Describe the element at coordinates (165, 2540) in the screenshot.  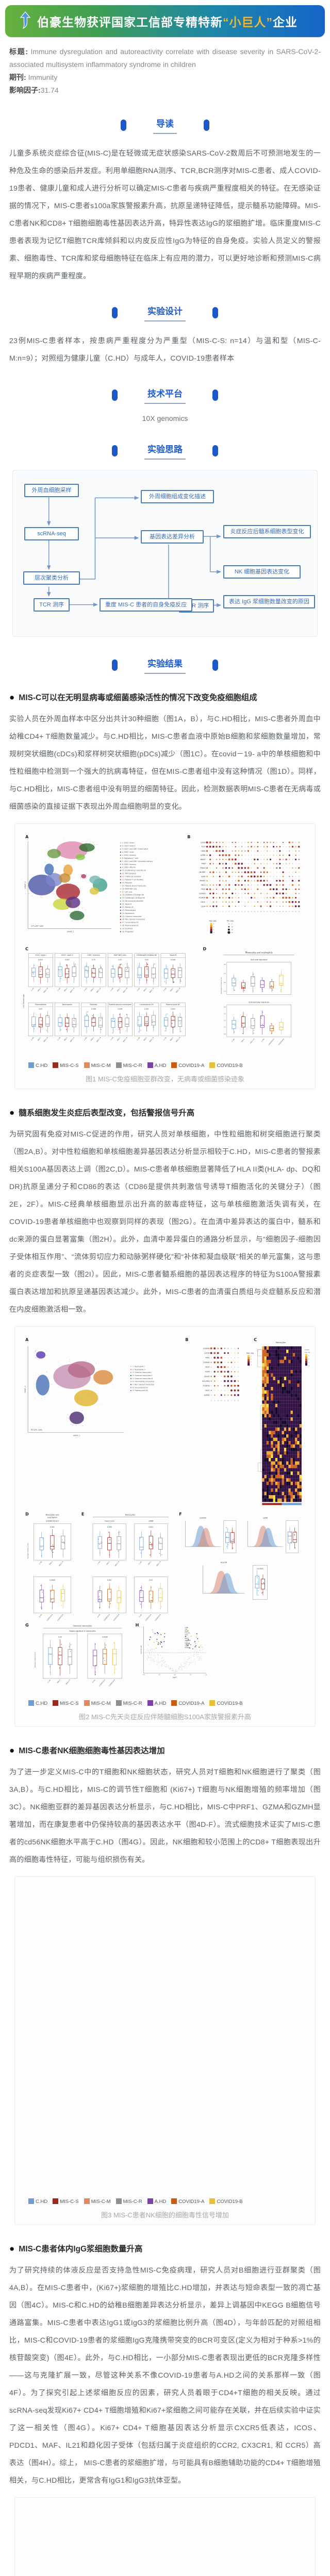
I see `figure-4-image` at that location.